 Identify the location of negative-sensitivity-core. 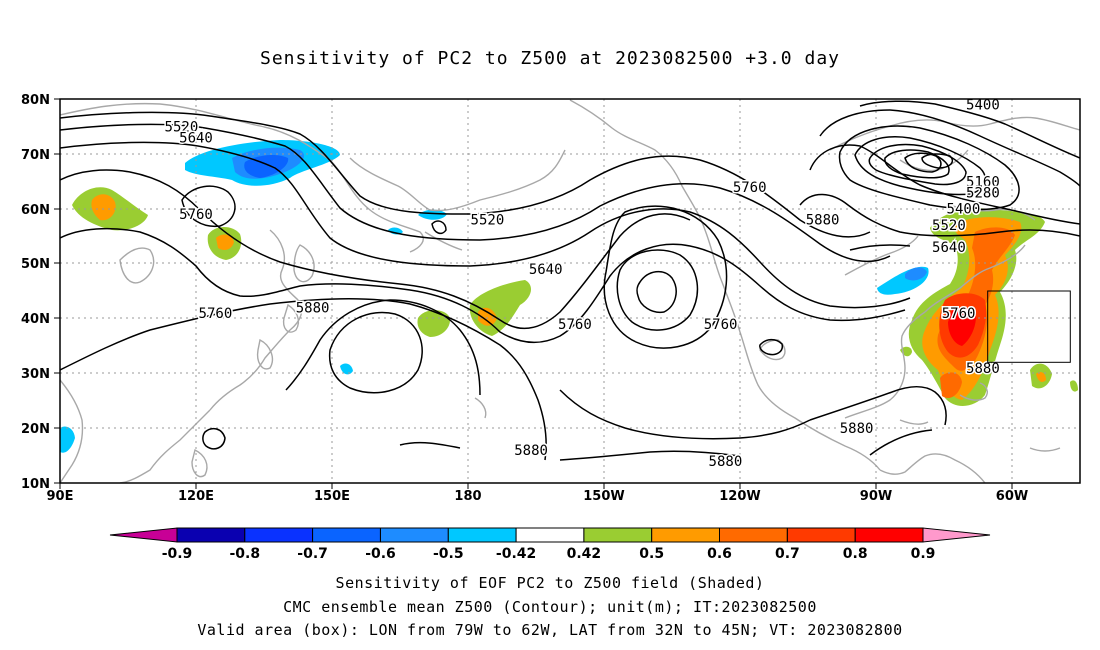
(916, 274).